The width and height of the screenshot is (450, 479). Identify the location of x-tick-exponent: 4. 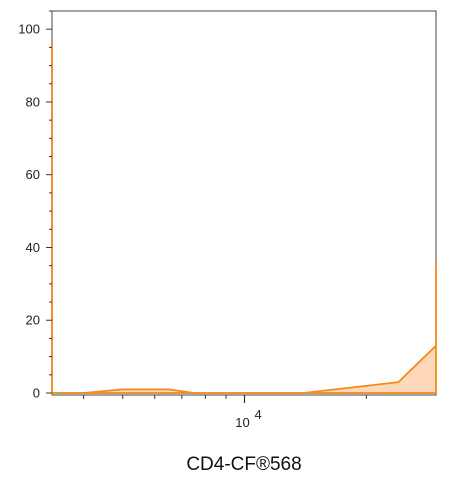
(258, 414).